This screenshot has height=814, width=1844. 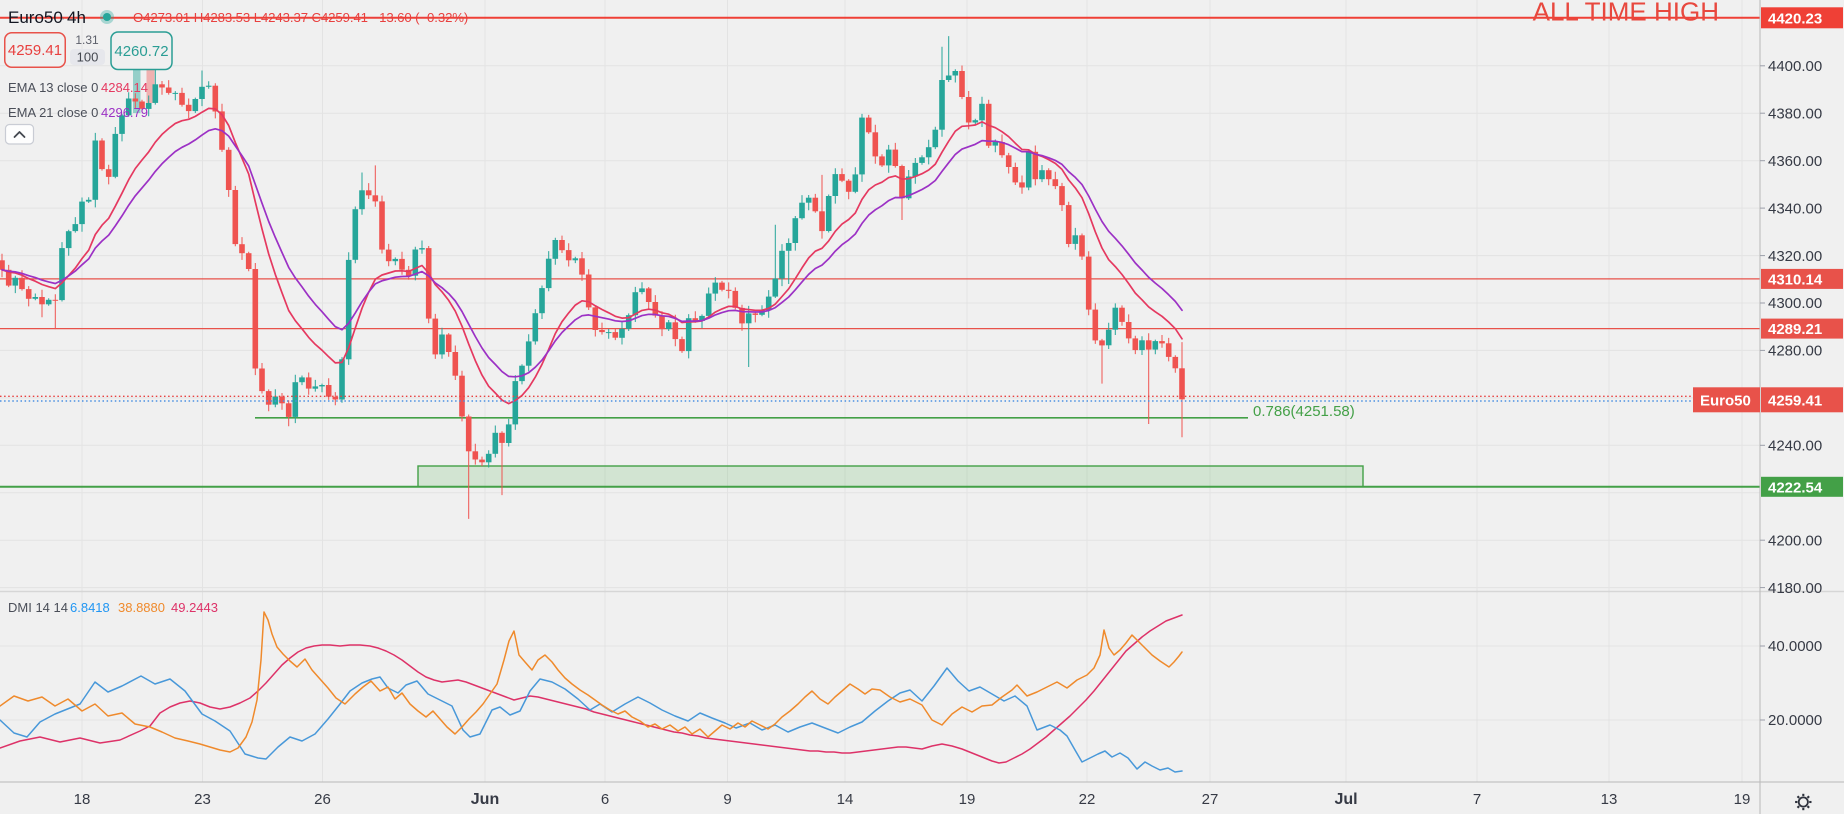 I want to click on svg-text: ALL TIME HIGH, so click(x=1626, y=13).